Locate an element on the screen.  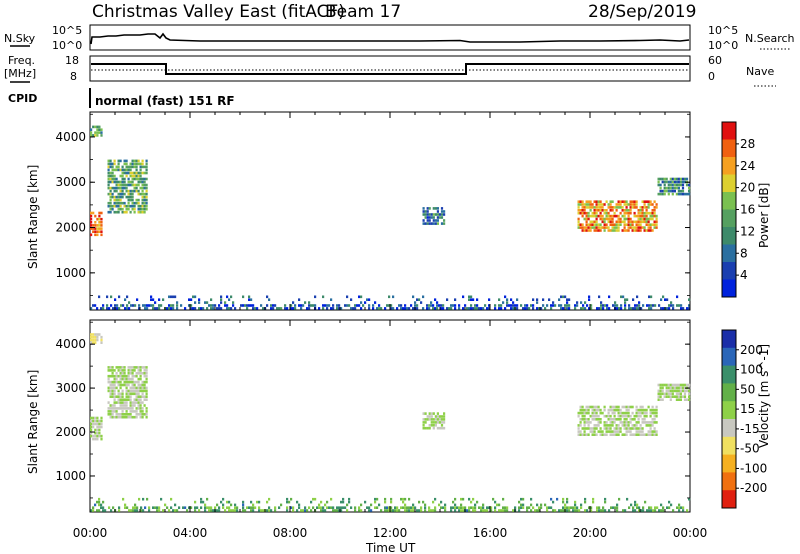
colorbar-tick-label: 200 is located at coordinates (751, 350).